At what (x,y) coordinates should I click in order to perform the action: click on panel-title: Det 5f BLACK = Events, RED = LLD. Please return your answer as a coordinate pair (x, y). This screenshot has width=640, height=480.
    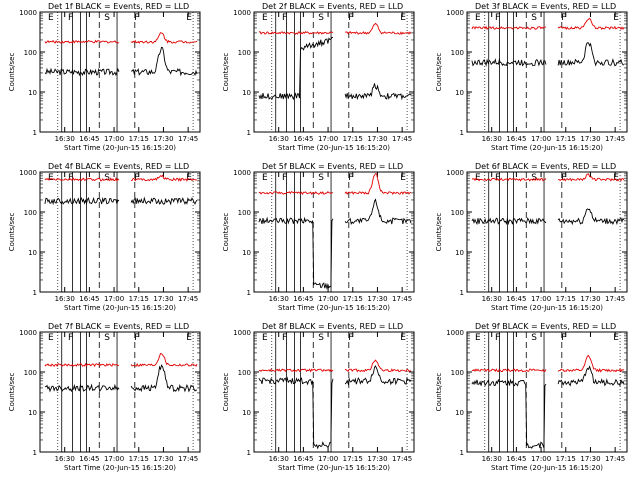
    Looking at the image, I should click on (332, 166).